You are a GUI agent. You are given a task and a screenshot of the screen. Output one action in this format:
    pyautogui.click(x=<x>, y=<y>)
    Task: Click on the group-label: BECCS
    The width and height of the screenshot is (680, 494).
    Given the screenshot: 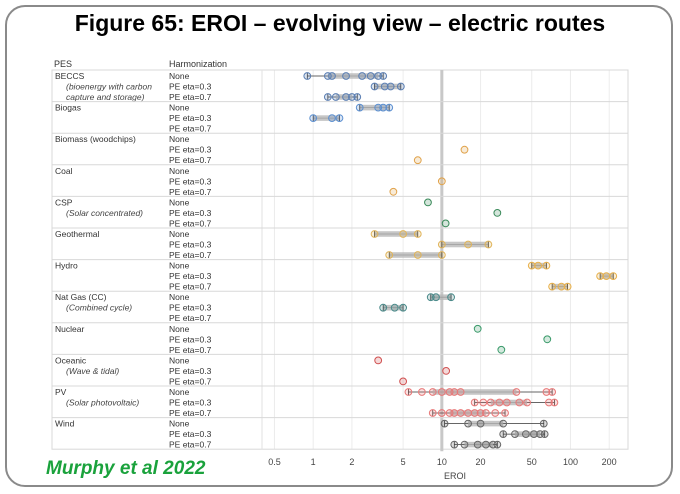 What is the action you would take?
    pyautogui.click(x=70, y=76)
    